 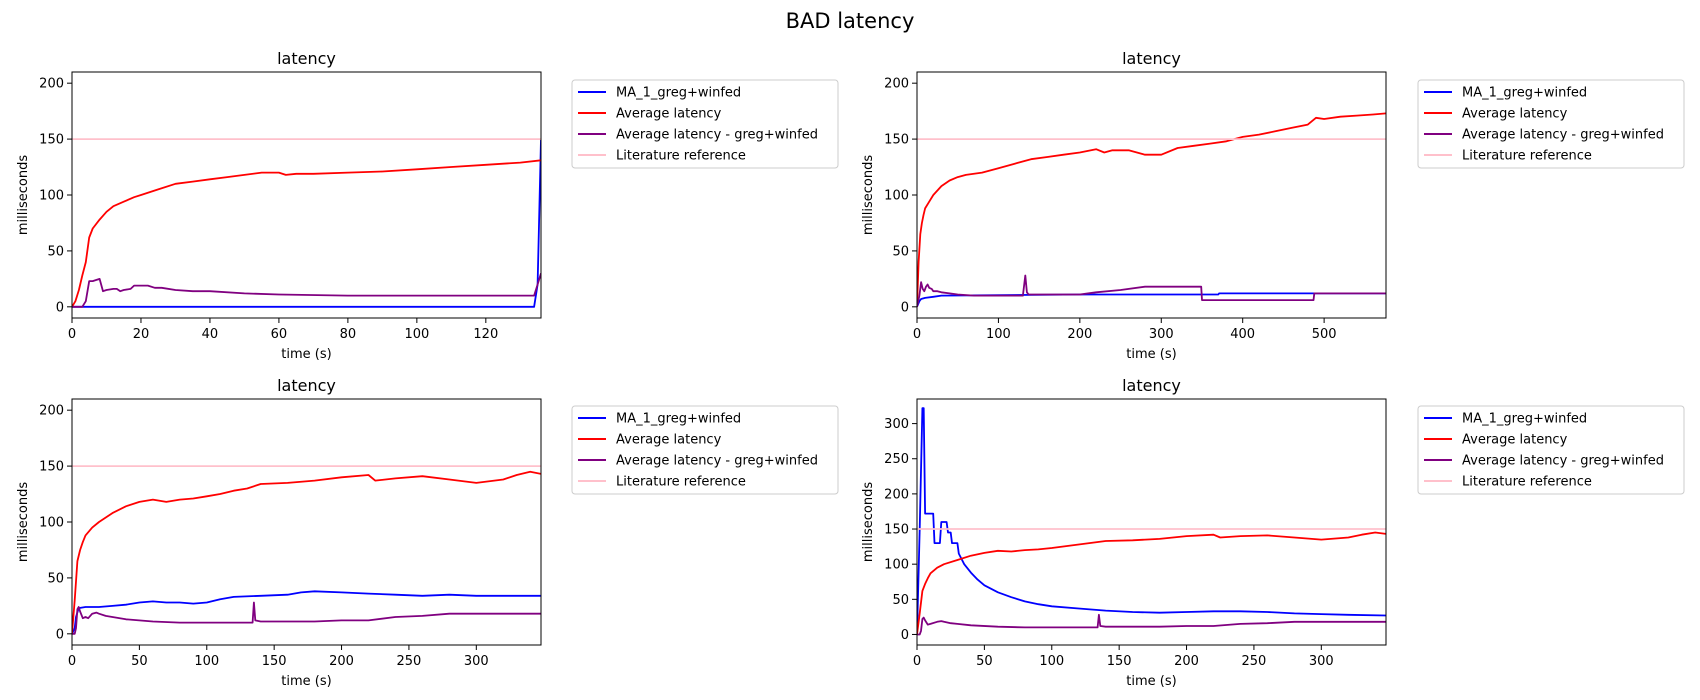 I want to click on x-tick-label: 400, so click(x=1242, y=334).